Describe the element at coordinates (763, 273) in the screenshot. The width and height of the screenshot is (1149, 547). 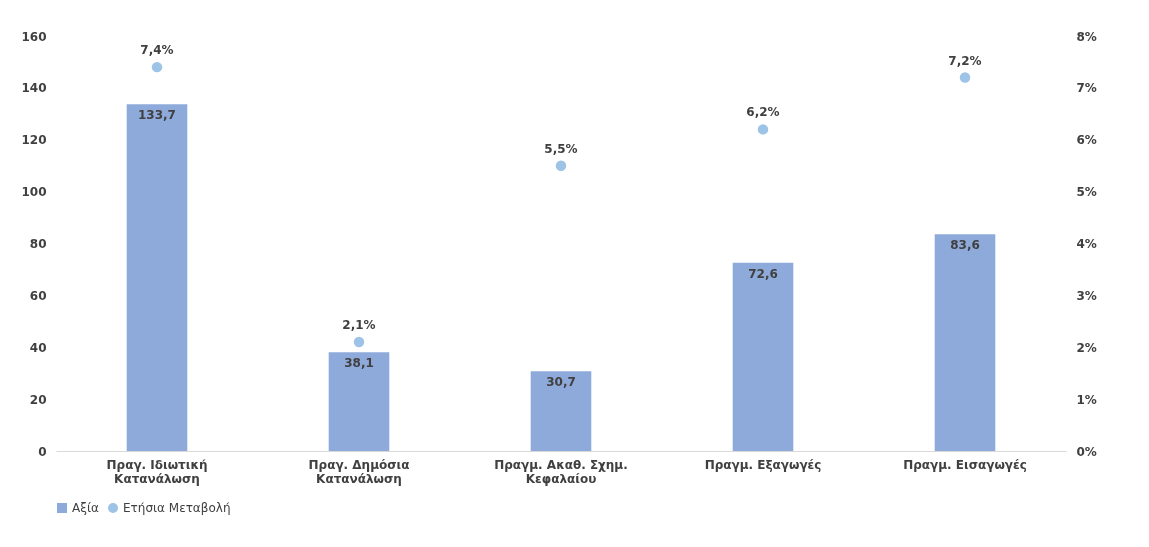
I see `data-label: 72,6` at that location.